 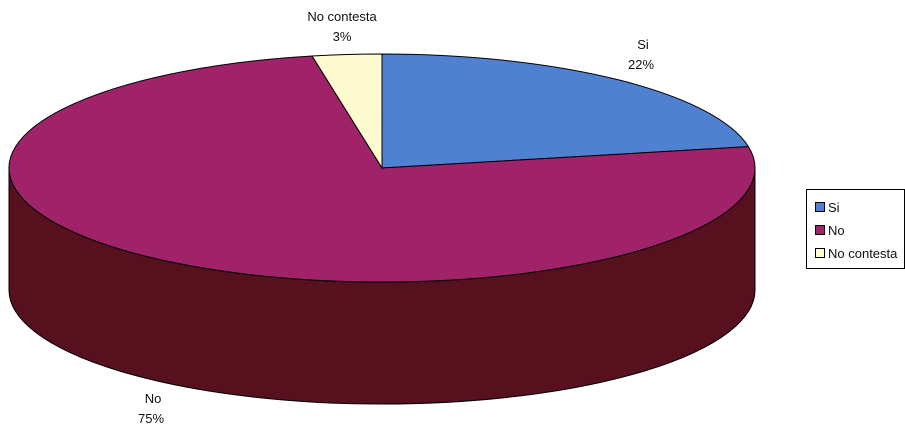 I want to click on slice-label-si-percent: 22%, so click(x=641, y=64).